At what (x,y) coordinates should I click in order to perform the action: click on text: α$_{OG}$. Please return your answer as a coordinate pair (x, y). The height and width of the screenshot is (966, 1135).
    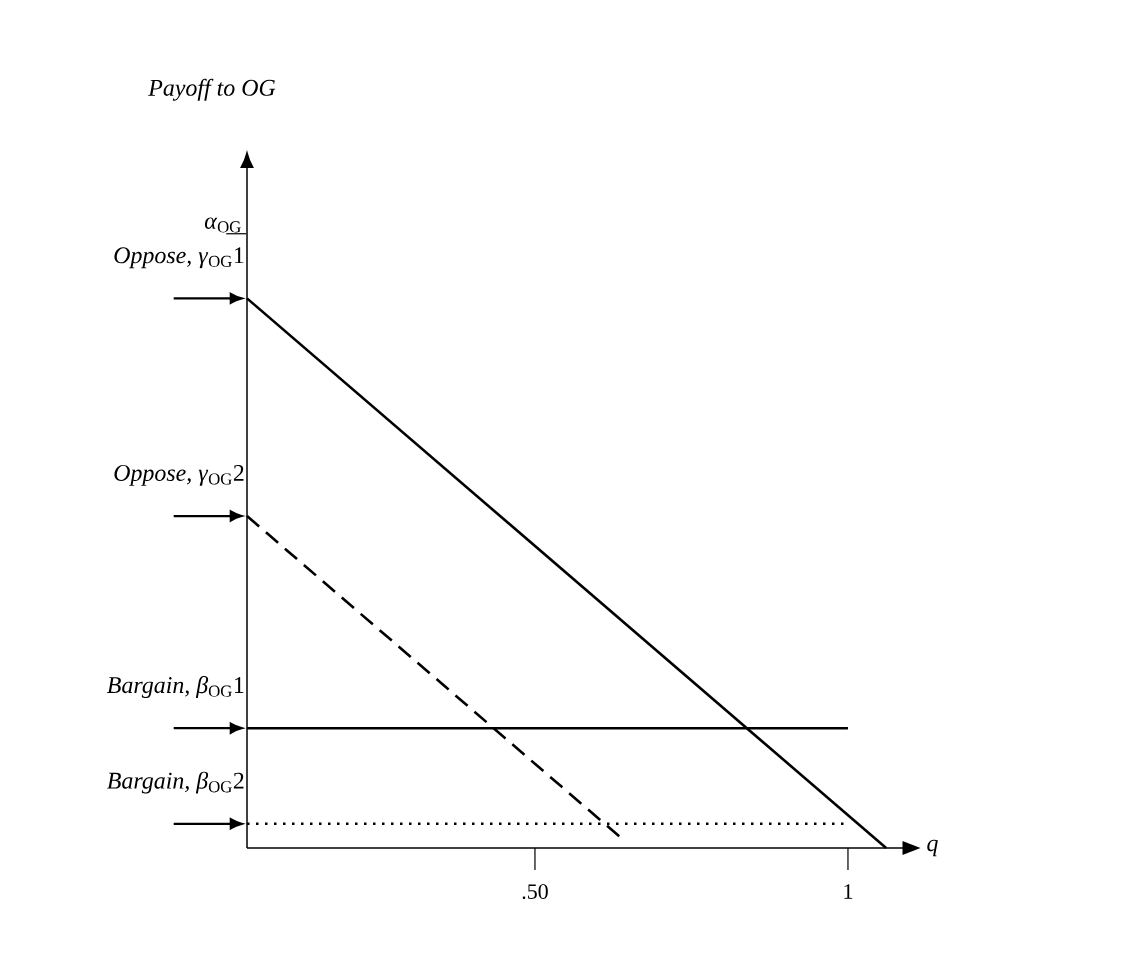
    Looking at the image, I should click on (222, 225).